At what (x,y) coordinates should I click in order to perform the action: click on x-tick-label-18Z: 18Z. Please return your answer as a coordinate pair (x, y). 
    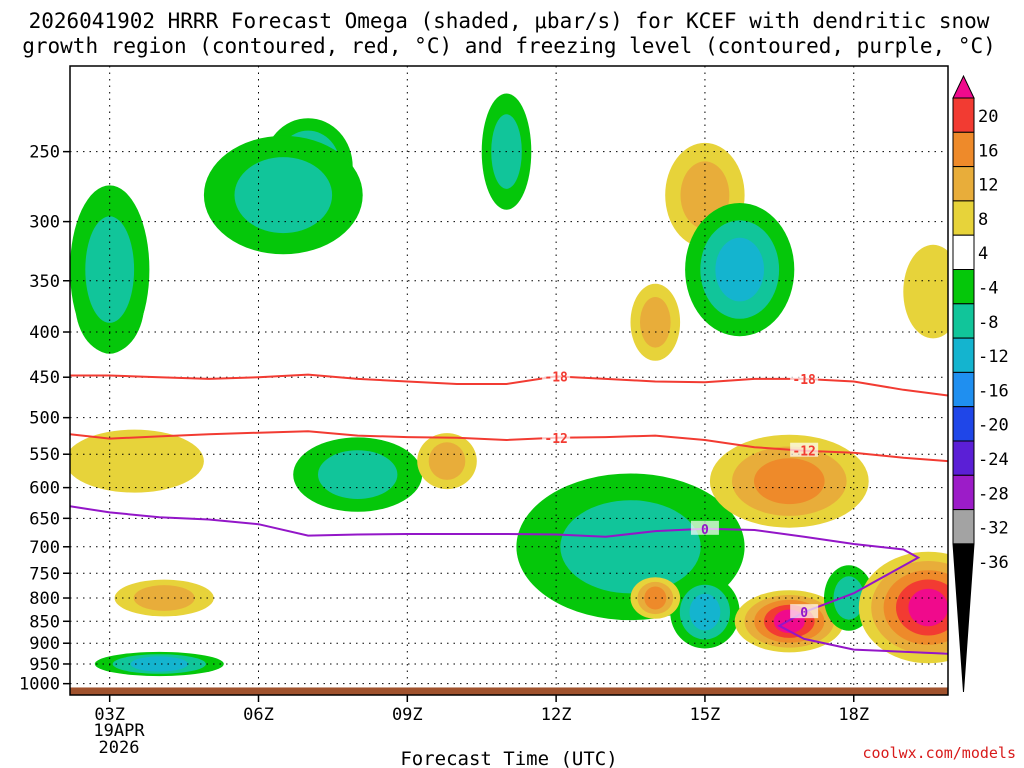
    Looking at the image, I should click on (853, 715).